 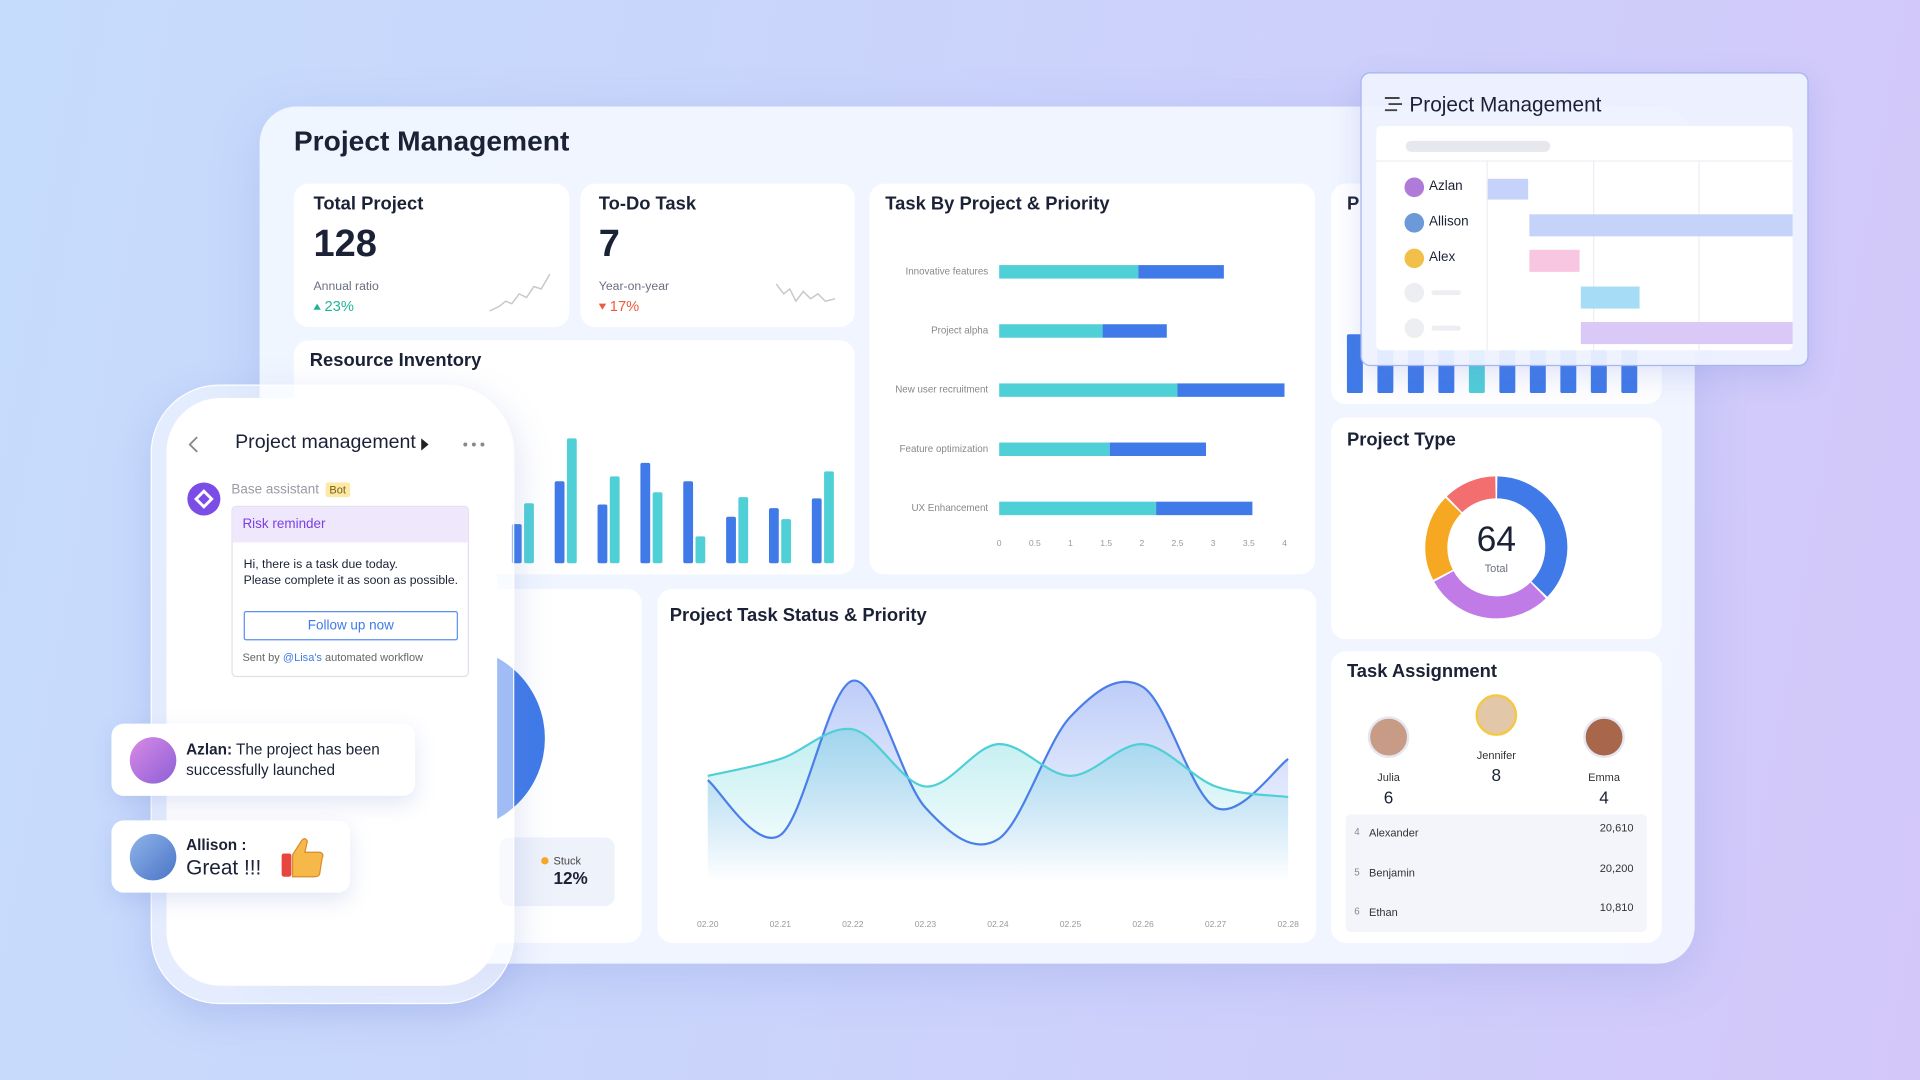 What do you see at coordinates (619, 306) in the screenshot?
I see `kpi-change: 17%` at bounding box center [619, 306].